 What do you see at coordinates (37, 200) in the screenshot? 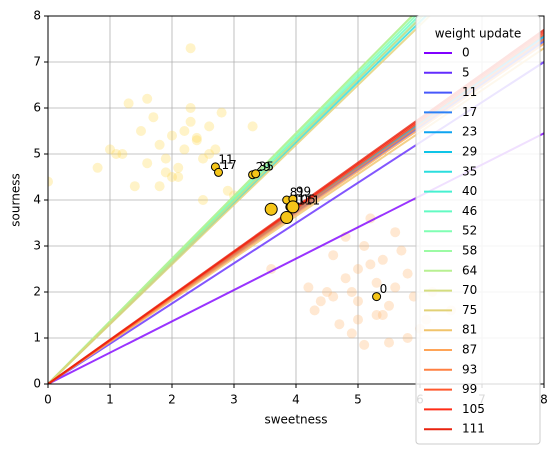
I see `y-tick-label: 4` at bounding box center [37, 200].